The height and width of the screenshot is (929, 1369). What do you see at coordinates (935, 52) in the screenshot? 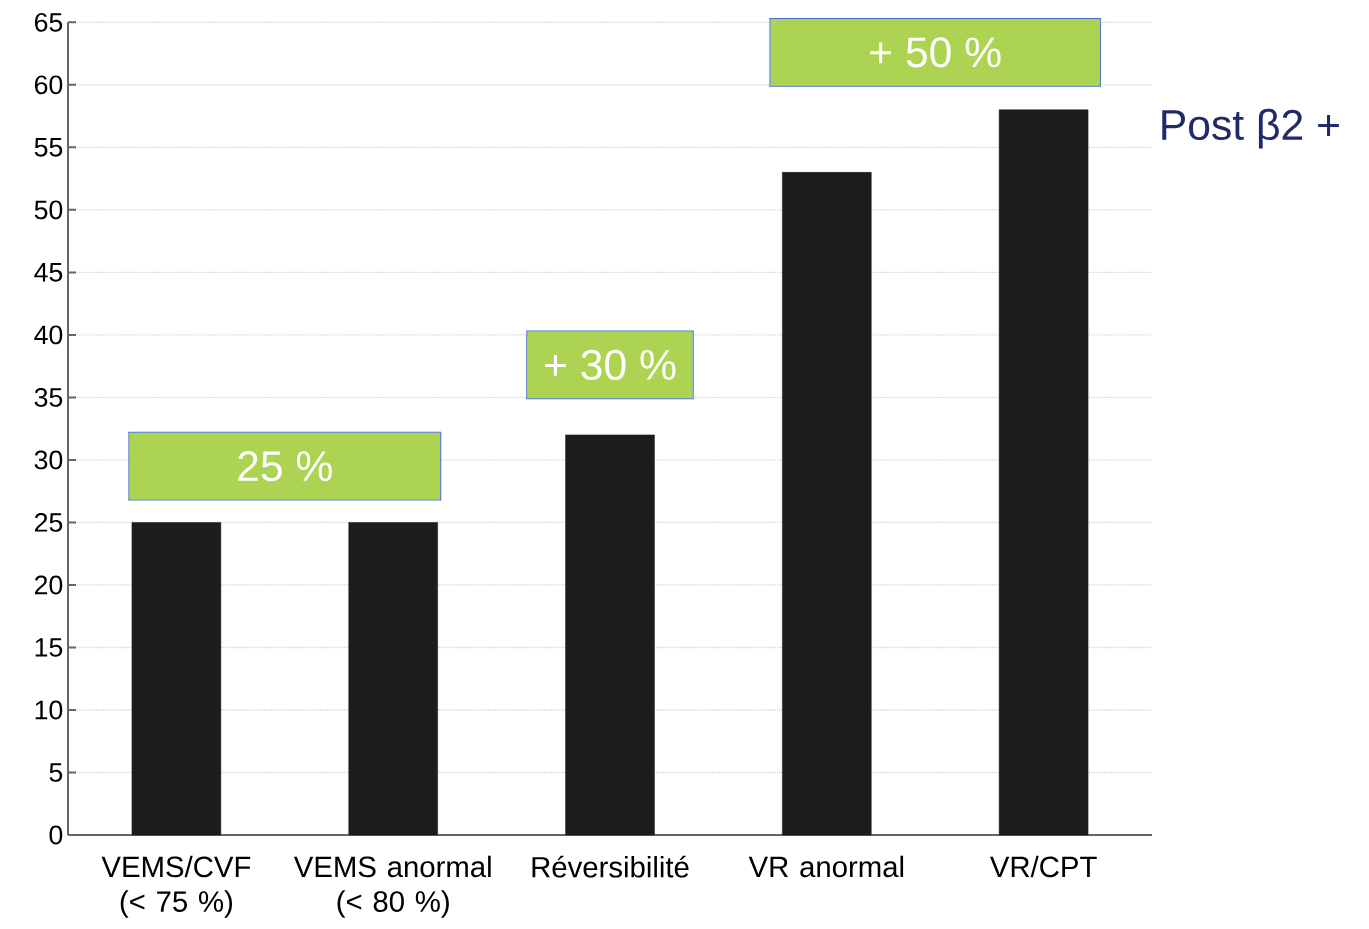
I see `annotation: + 50 %` at bounding box center [935, 52].